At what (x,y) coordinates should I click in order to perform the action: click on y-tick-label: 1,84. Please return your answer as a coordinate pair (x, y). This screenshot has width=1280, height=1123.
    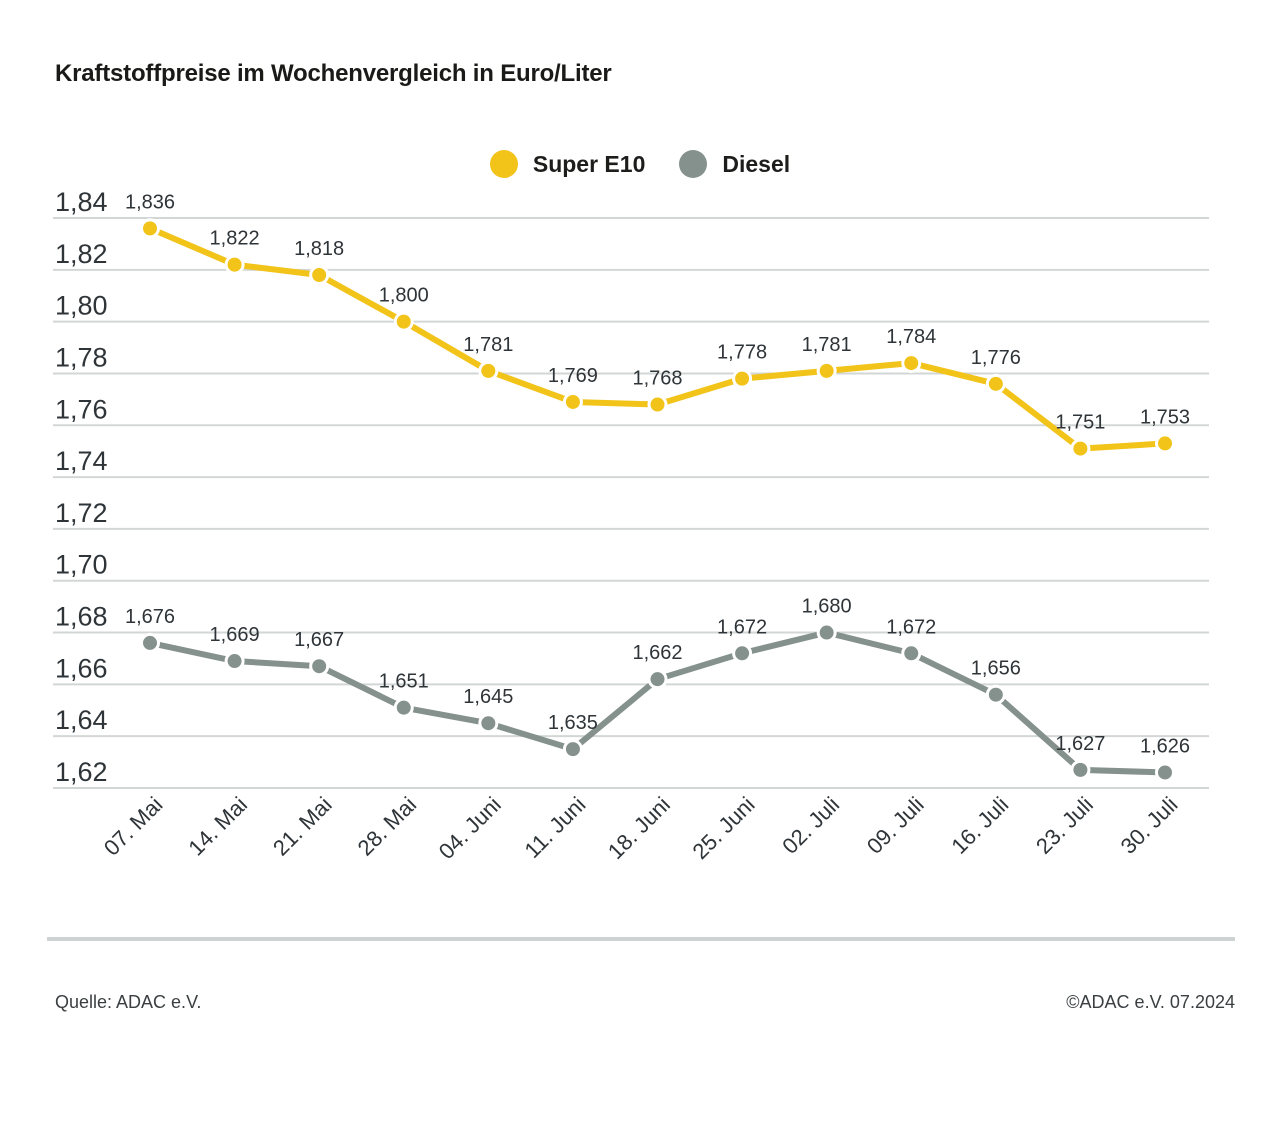
    Looking at the image, I should click on (81, 202).